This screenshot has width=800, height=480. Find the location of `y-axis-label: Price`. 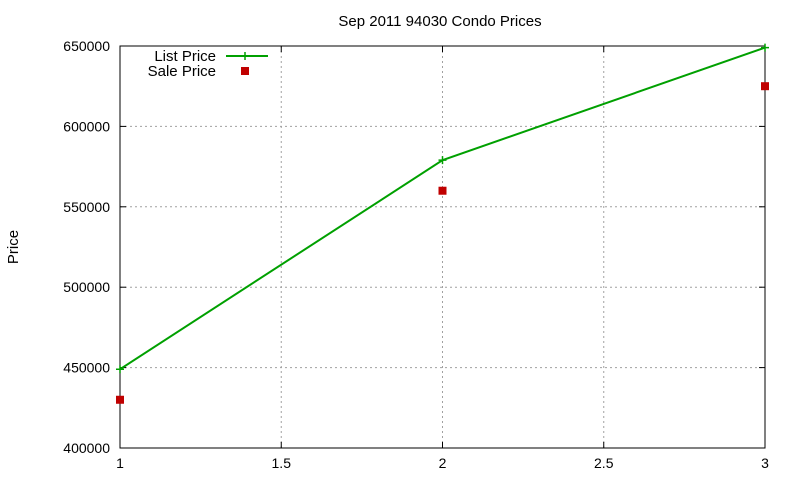

y-axis-label: Price is located at coordinates (13, 247).